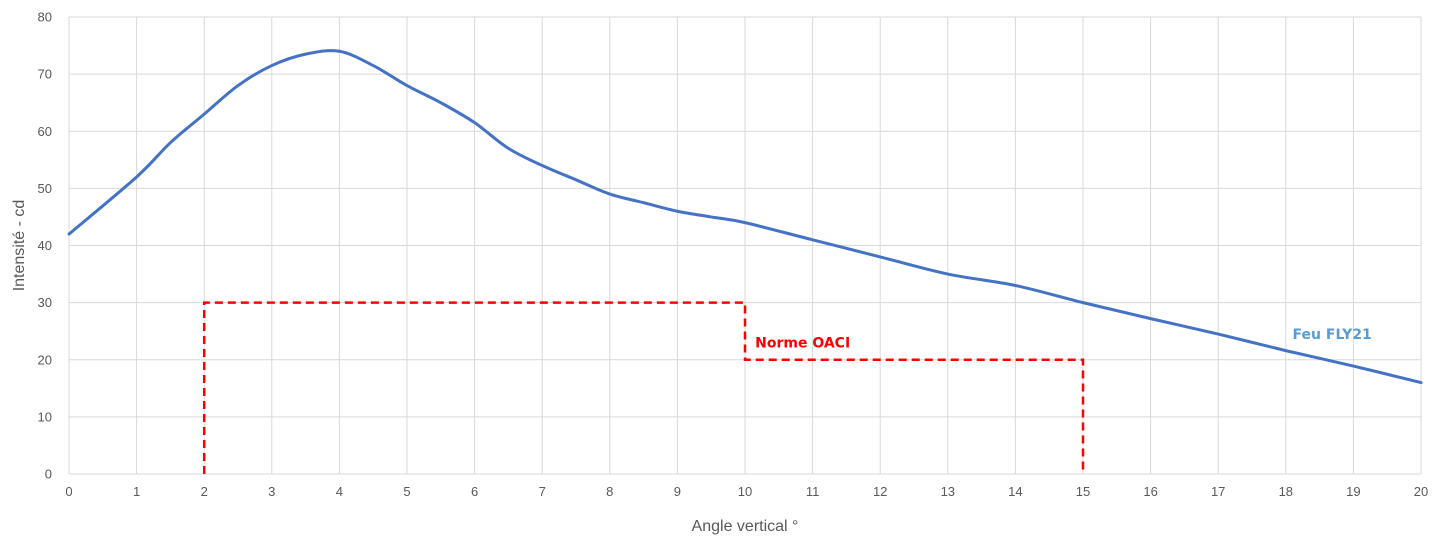  Describe the element at coordinates (1083, 491) in the screenshot. I see `x-tick-label: 15` at that location.